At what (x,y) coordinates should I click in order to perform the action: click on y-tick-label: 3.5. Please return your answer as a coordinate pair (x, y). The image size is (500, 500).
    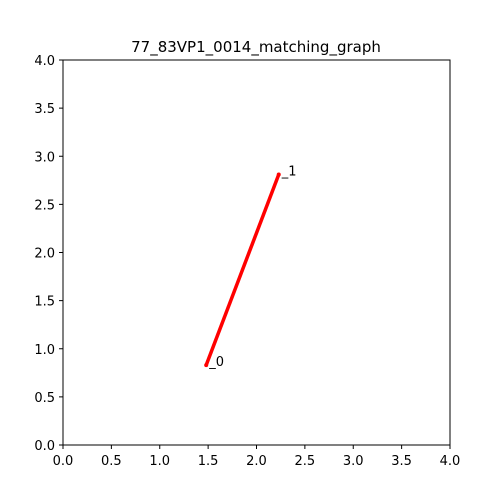
    Looking at the image, I should click on (44, 109).